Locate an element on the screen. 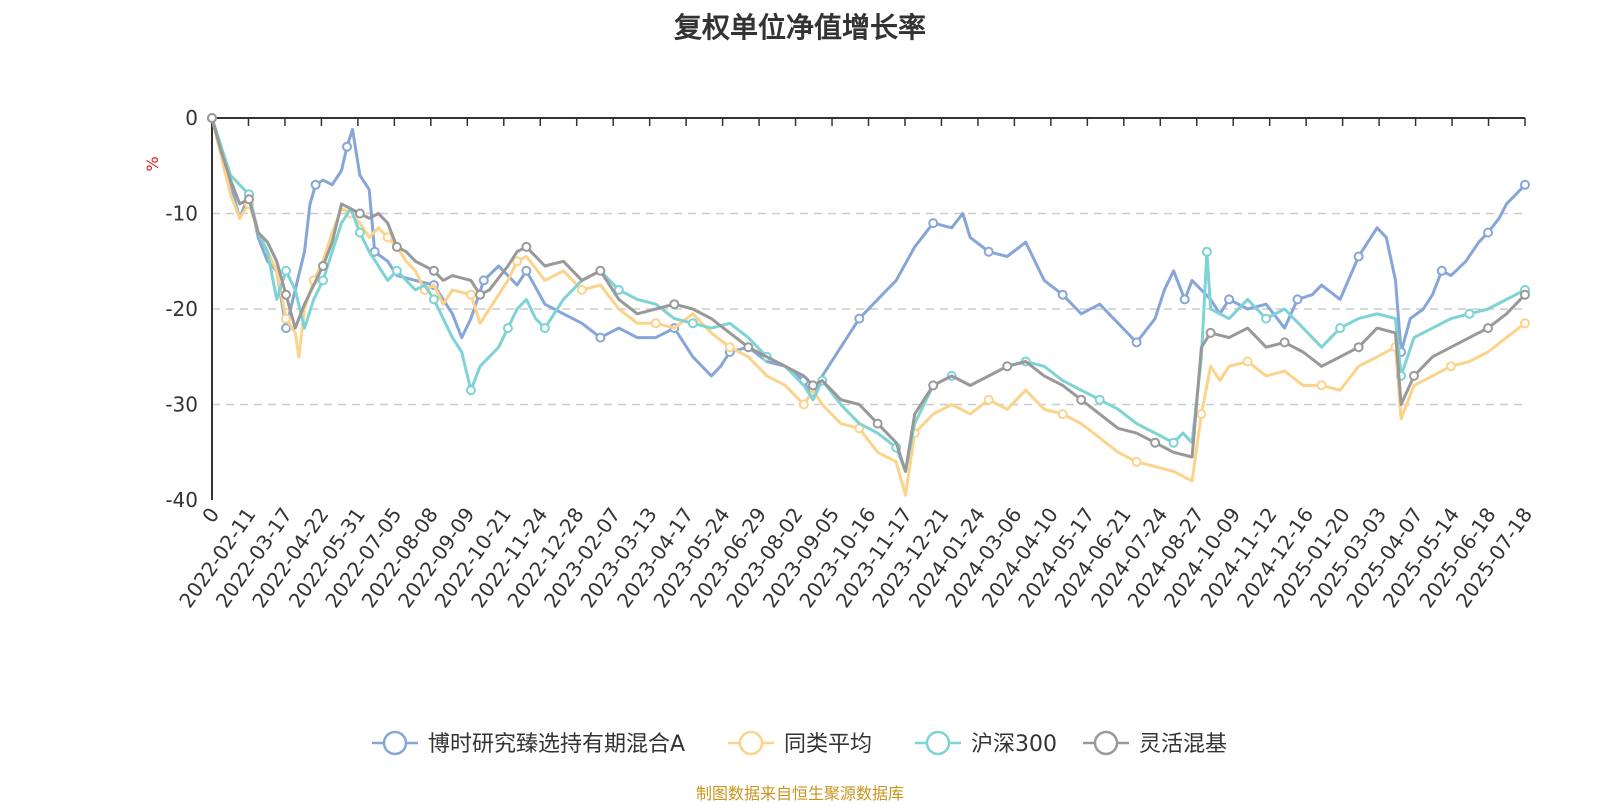 The height and width of the screenshot is (804, 1600). source-note: 制图数据来自恒生聚源数据库 is located at coordinates (799, 793).